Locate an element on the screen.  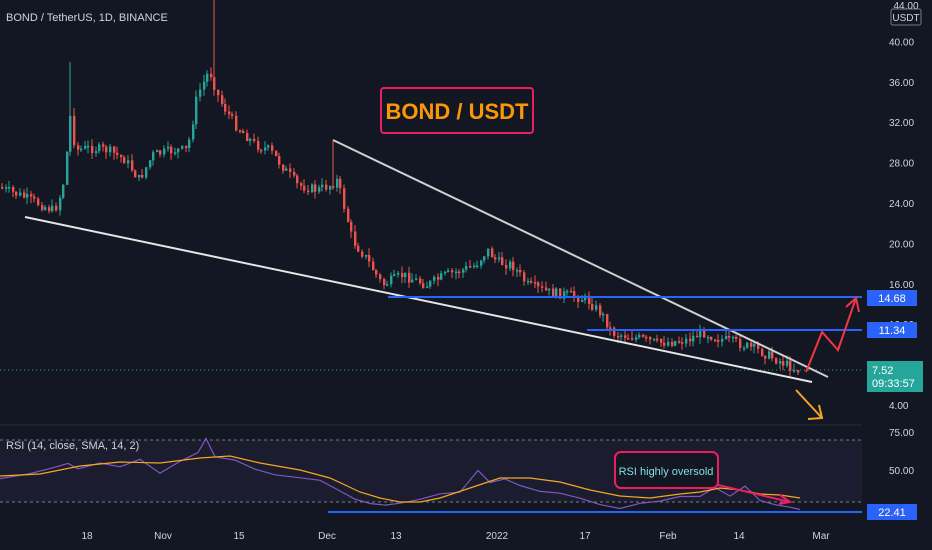
countdown-text: 09:33:57 is located at coordinates (893, 384).